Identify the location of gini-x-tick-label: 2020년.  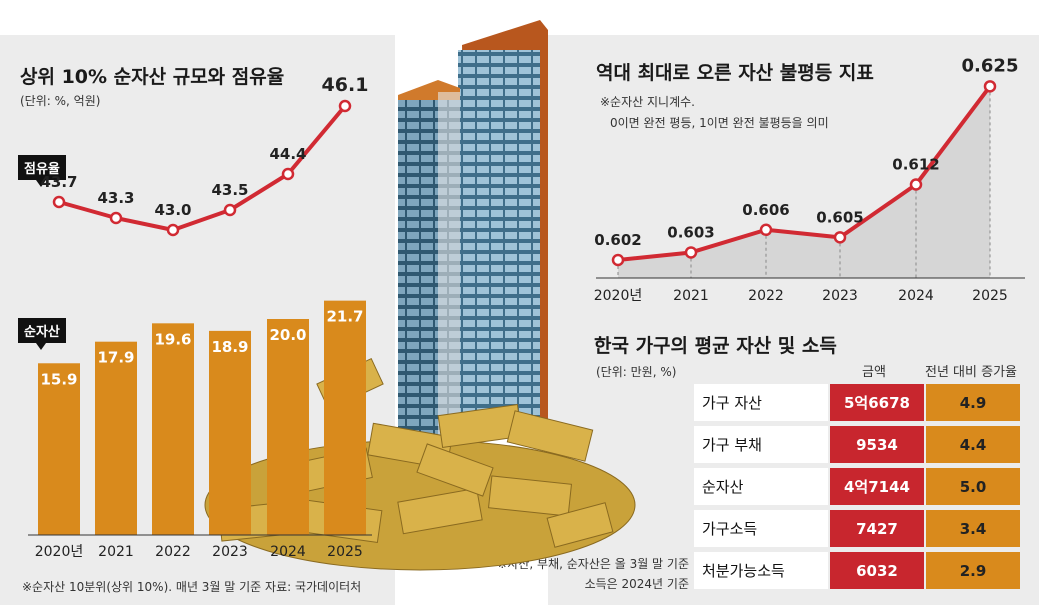
(618, 296).